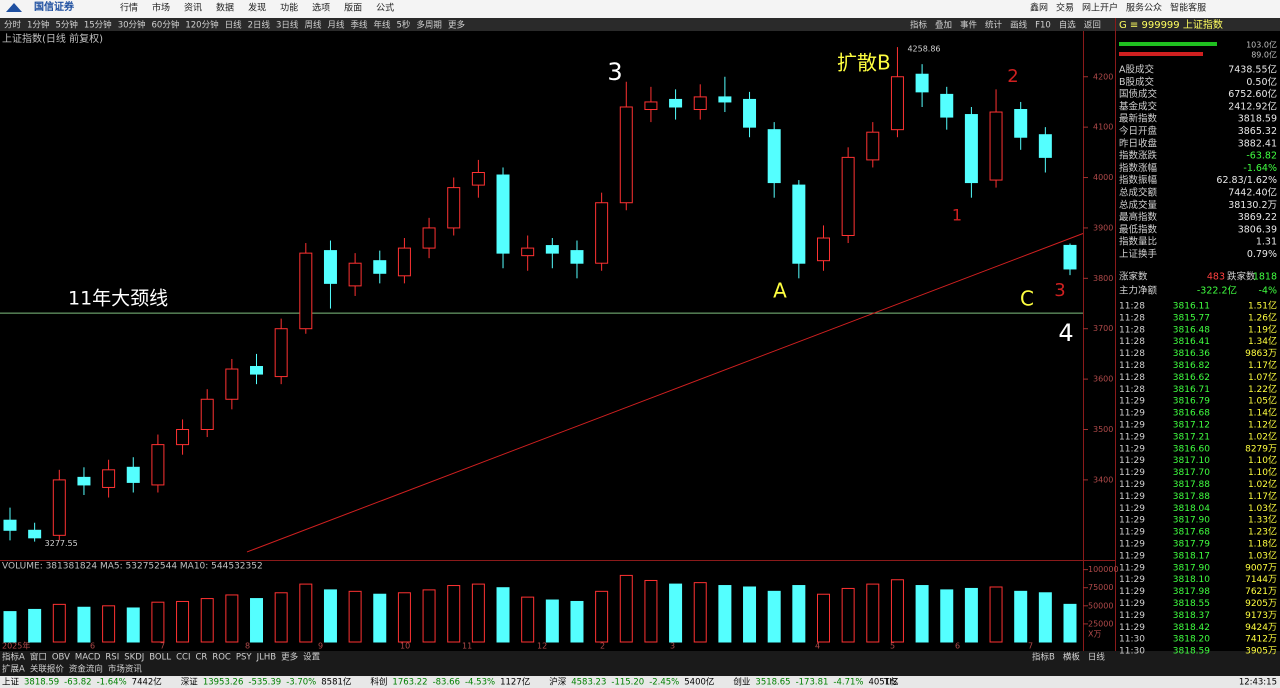 This screenshot has width=1280, height=688. I want to click on right-tab: 横板, so click(1072, 657).